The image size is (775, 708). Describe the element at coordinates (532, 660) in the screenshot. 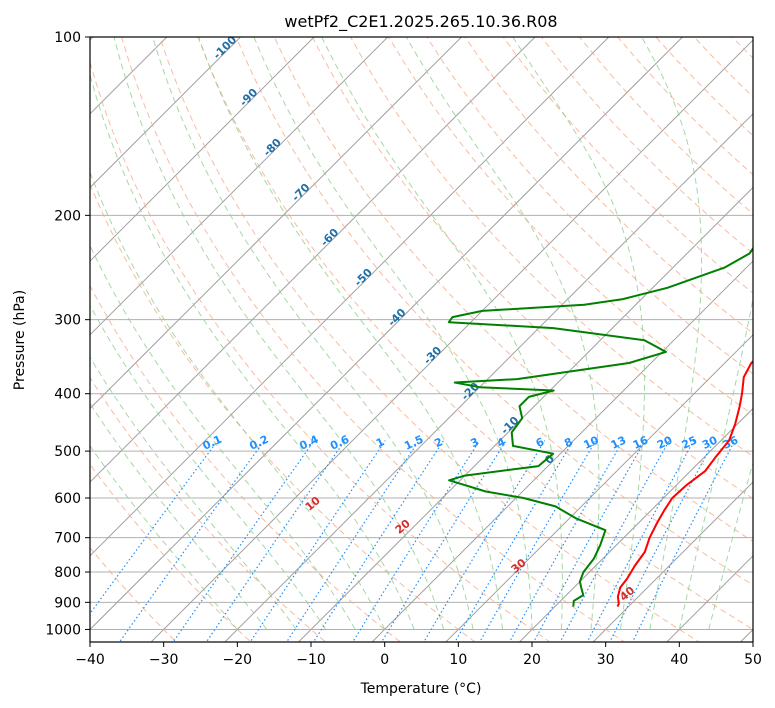

I see `x-tick-label: 20` at that location.